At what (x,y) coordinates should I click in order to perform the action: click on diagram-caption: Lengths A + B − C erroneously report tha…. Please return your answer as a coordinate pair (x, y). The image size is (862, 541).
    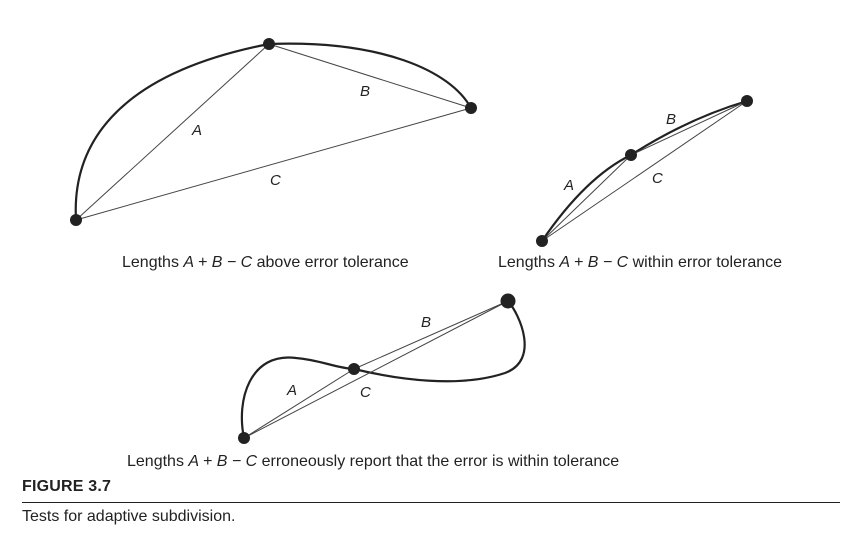
    Looking at the image, I should click on (373, 461).